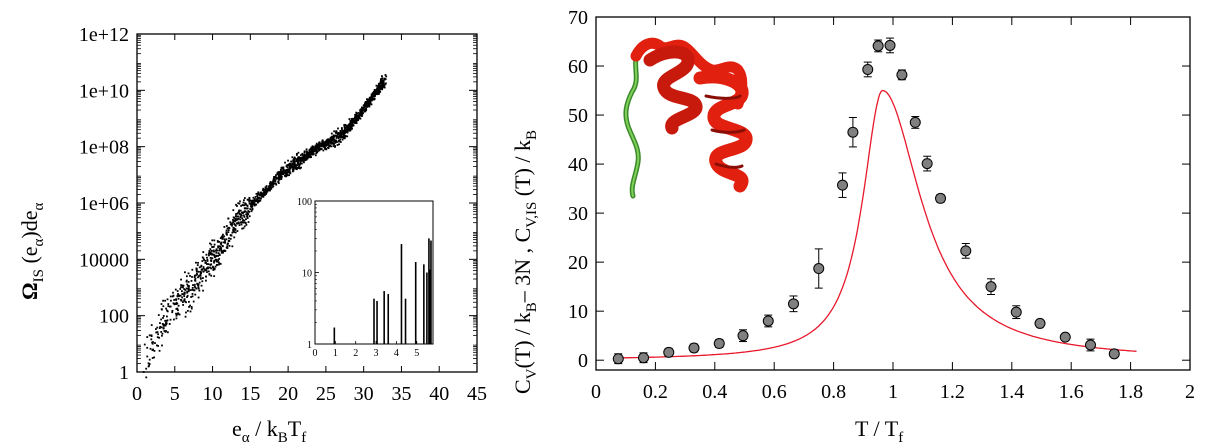 This screenshot has width=1224, height=446. Describe the element at coordinates (269, 431) in the screenshot. I see `left-x-axis-label: eα / kBTf` at that location.